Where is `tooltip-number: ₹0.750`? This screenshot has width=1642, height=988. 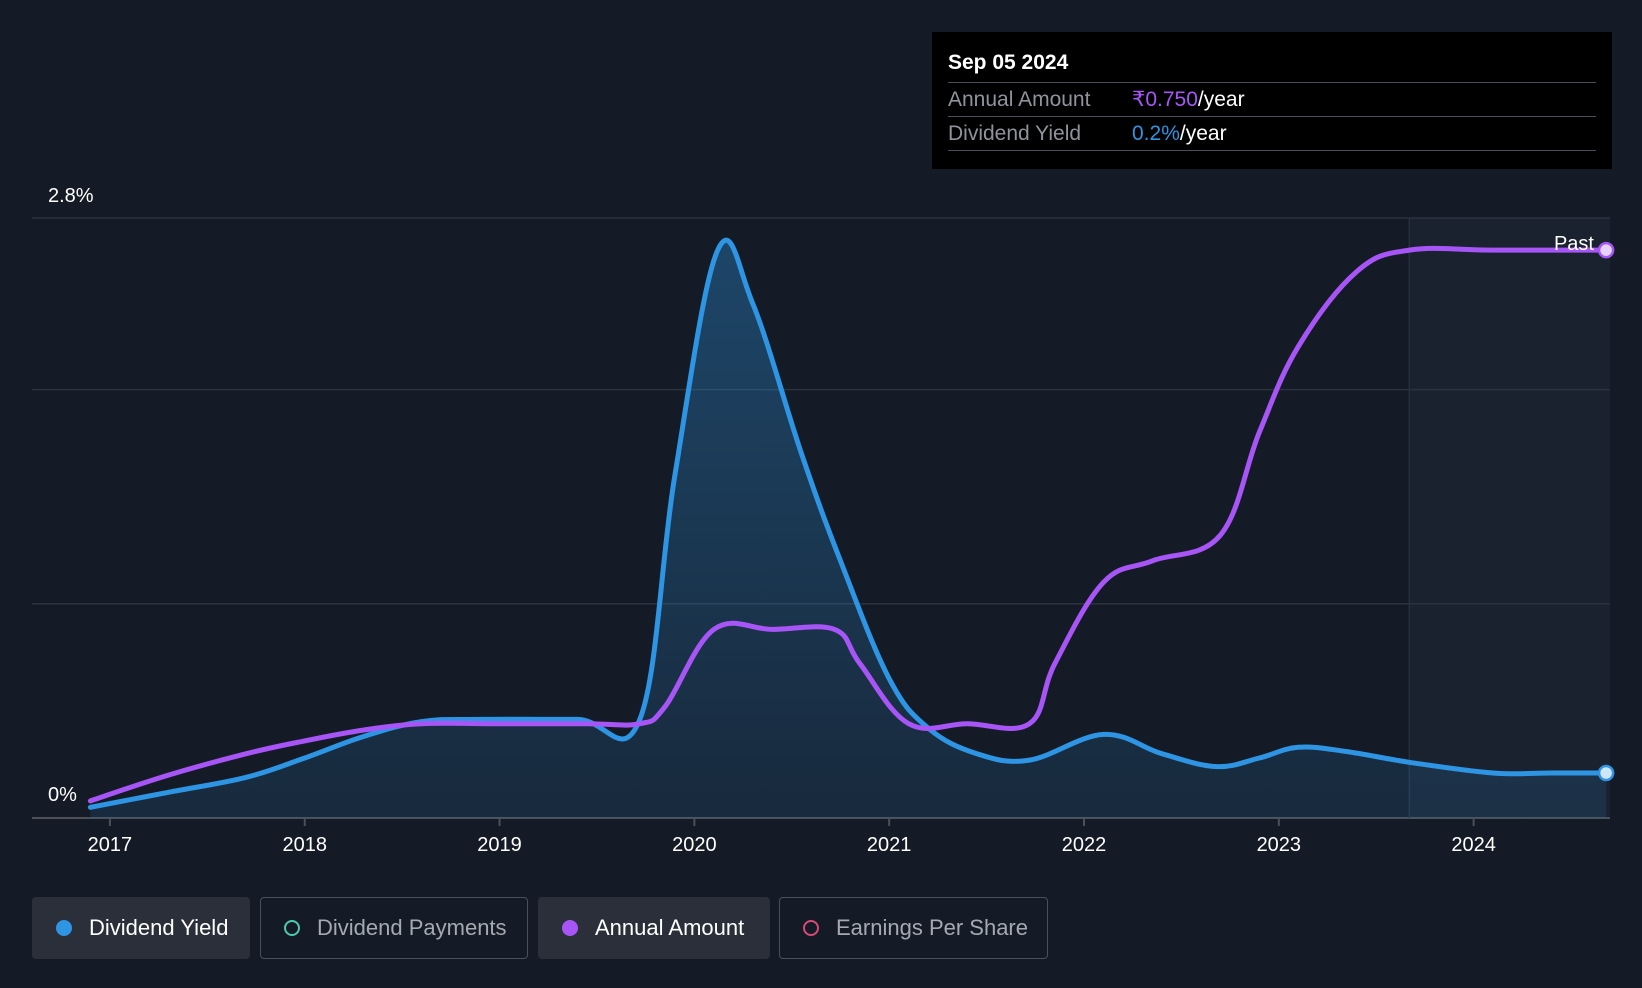 tooltip-number: ₹0.750 is located at coordinates (1165, 99).